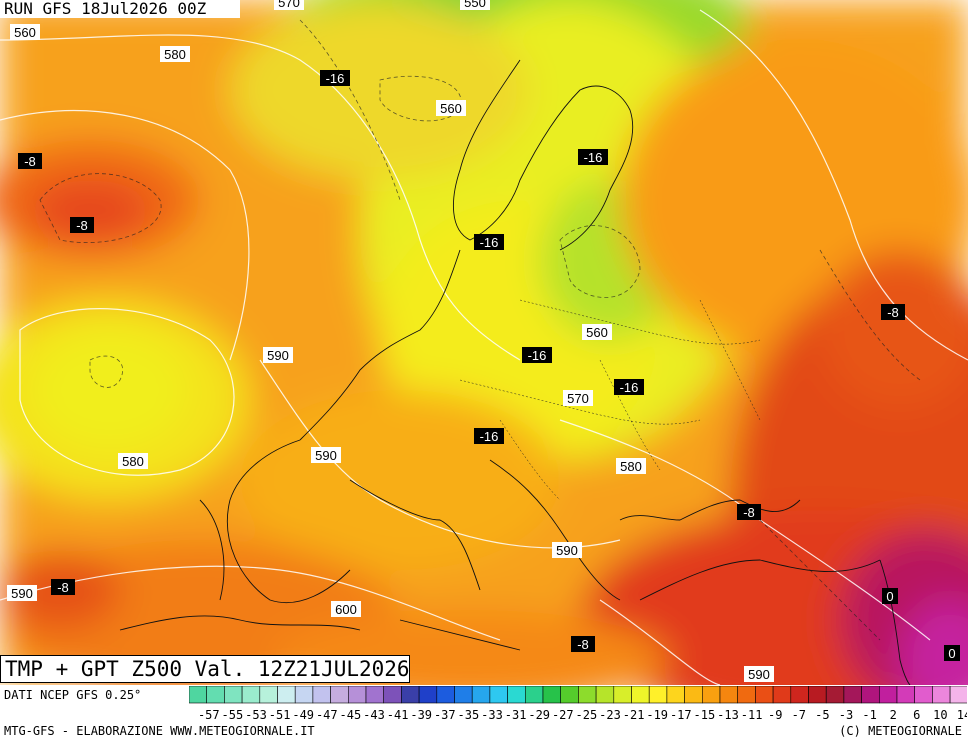 The height and width of the screenshot is (745, 968). I want to click on legend-tick-label: -29, so click(539, 715).